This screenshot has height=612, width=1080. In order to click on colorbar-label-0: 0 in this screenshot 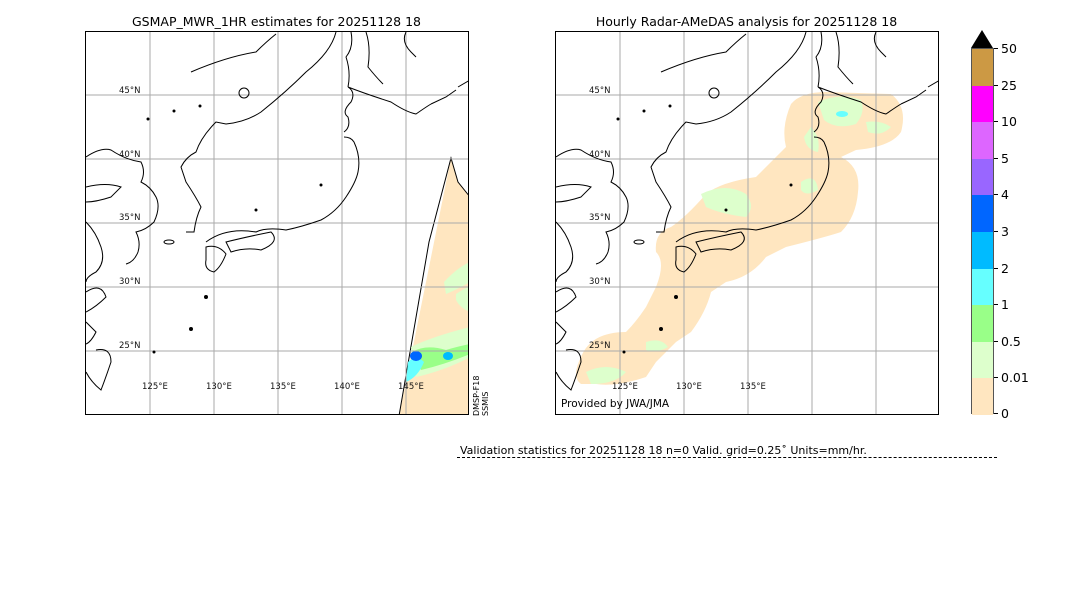, I will do `click(1005, 413)`.